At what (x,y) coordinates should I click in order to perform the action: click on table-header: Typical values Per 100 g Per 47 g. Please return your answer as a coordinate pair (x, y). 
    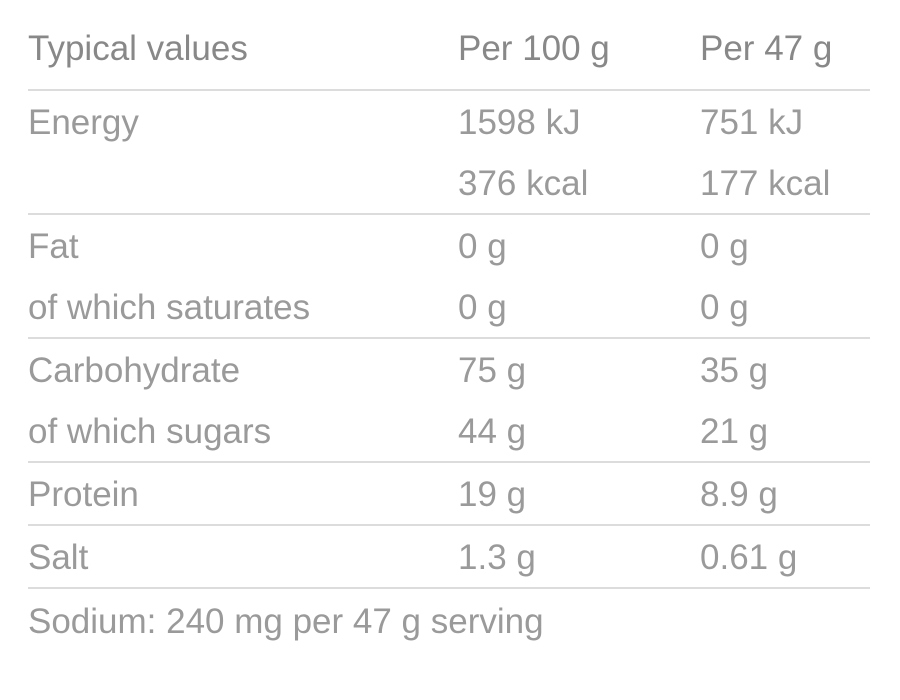
    Looking at the image, I should click on (449, 54).